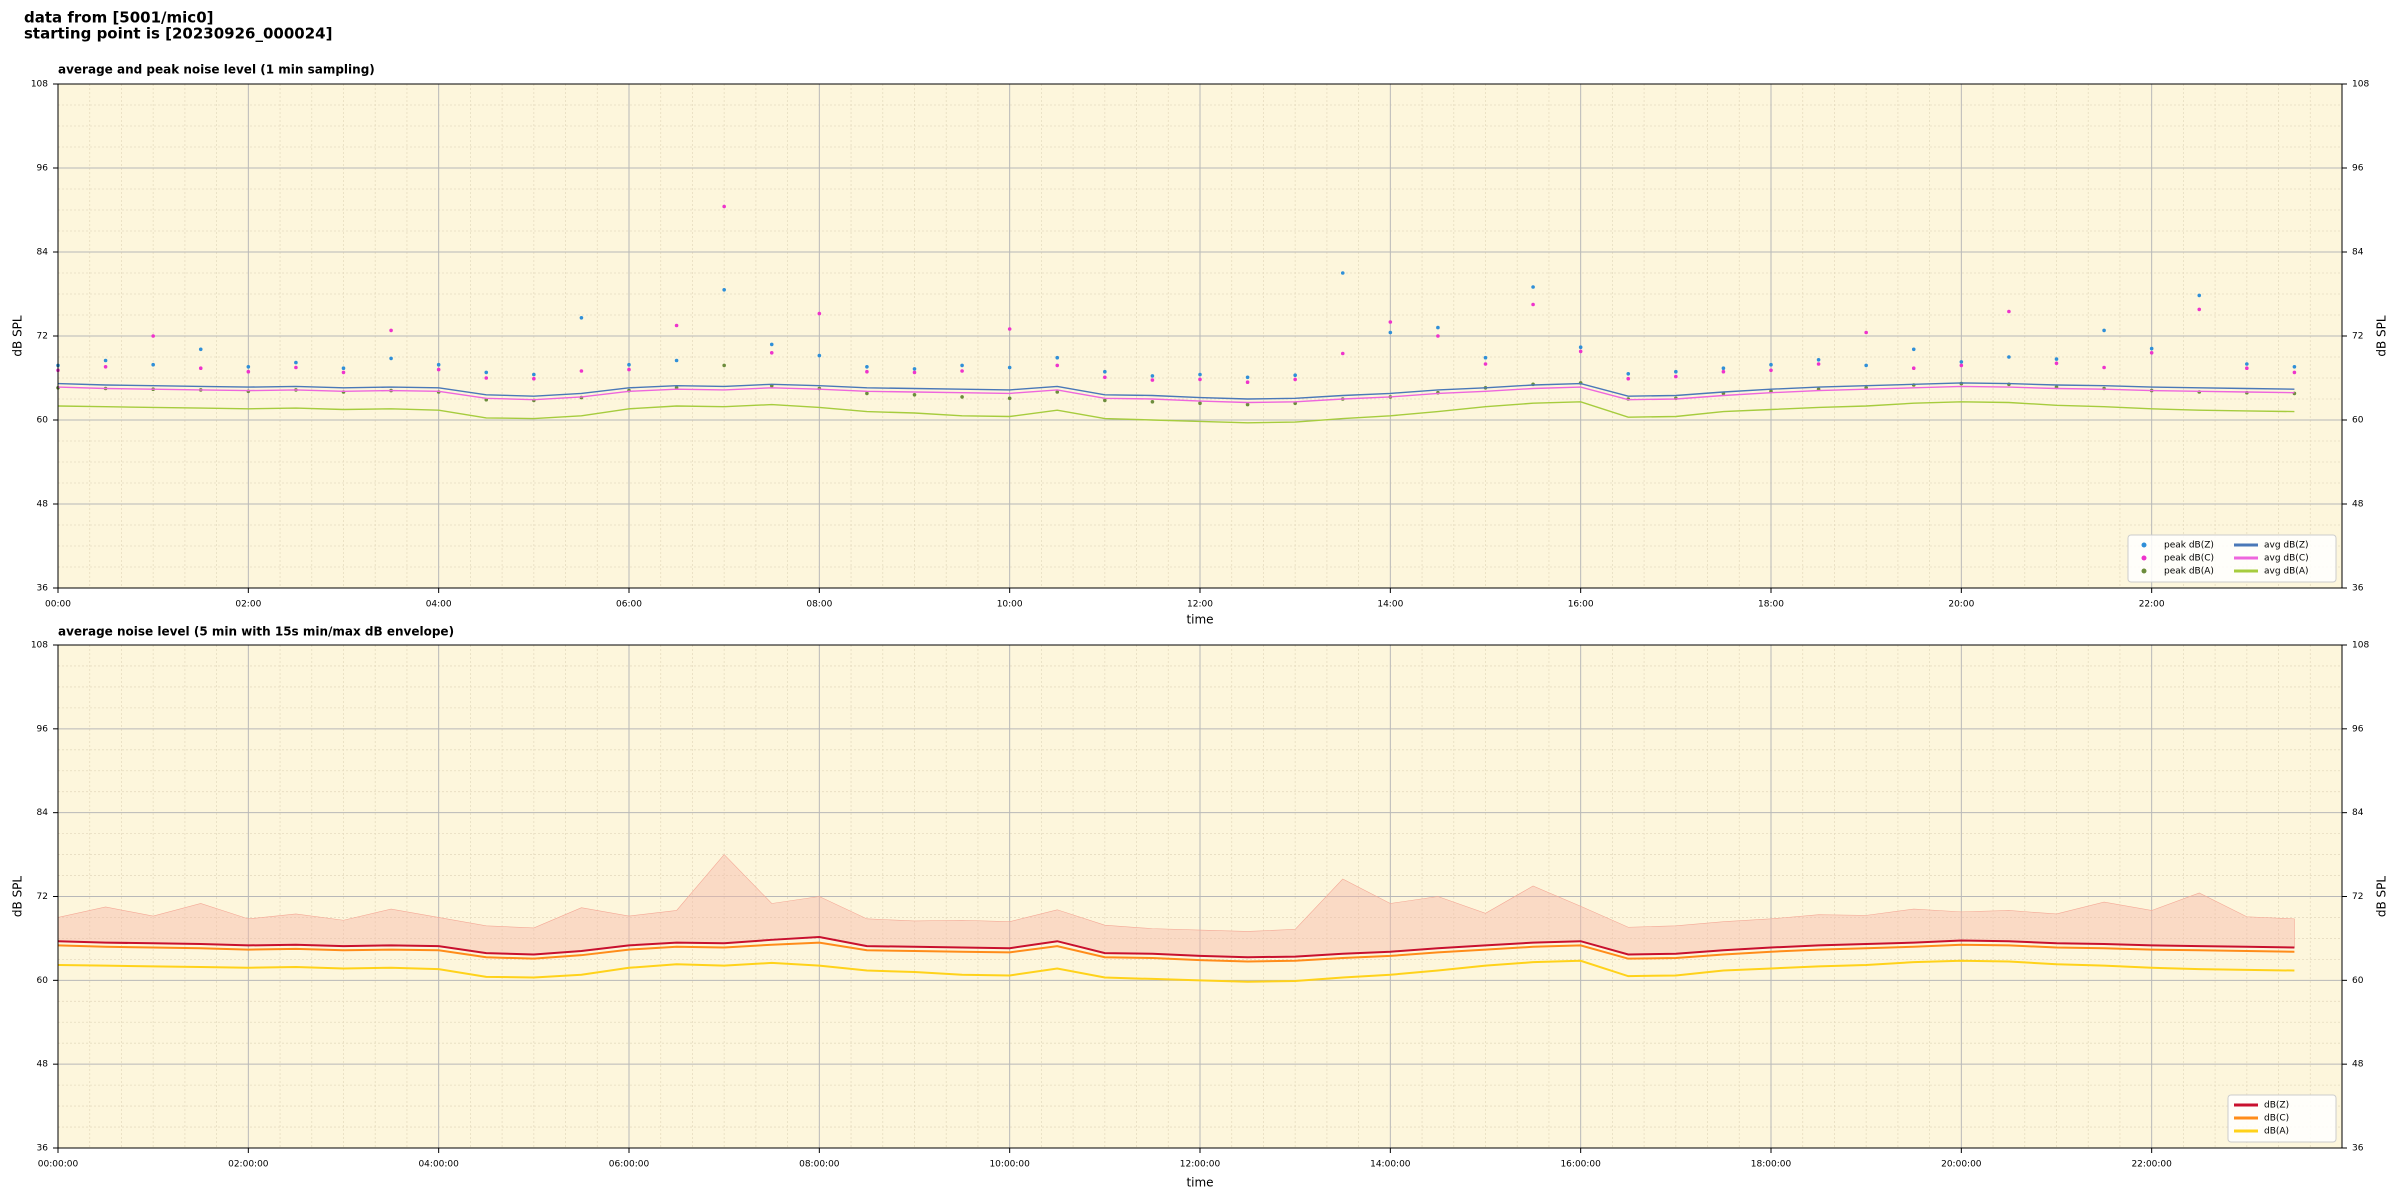 The width and height of the screenshot is (2400, 1204). I want to click on legend-box, so click(2232, 558).